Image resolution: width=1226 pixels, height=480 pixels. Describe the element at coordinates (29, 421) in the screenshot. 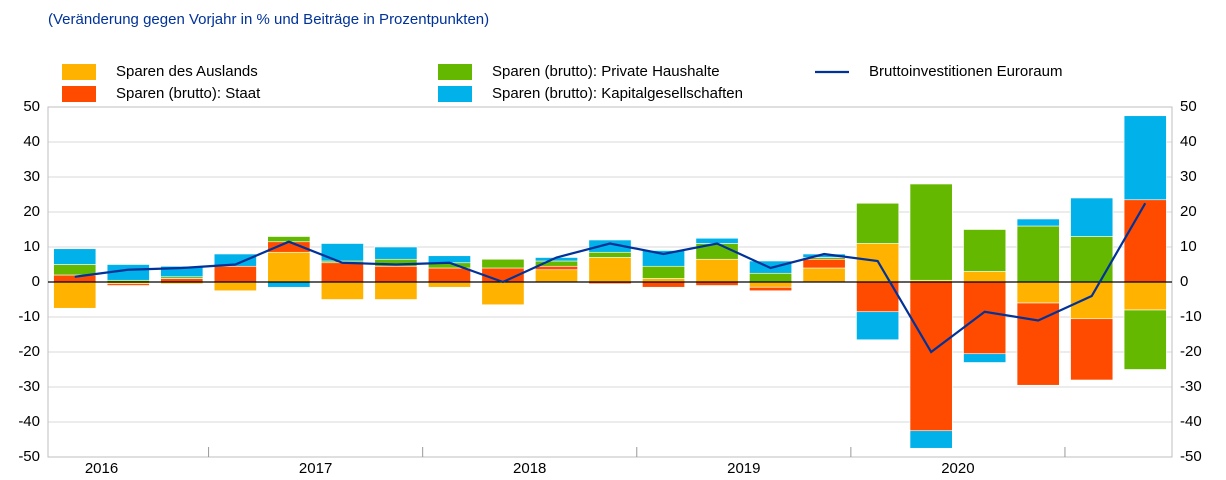

I see `y-tick-label: -40` at that location.